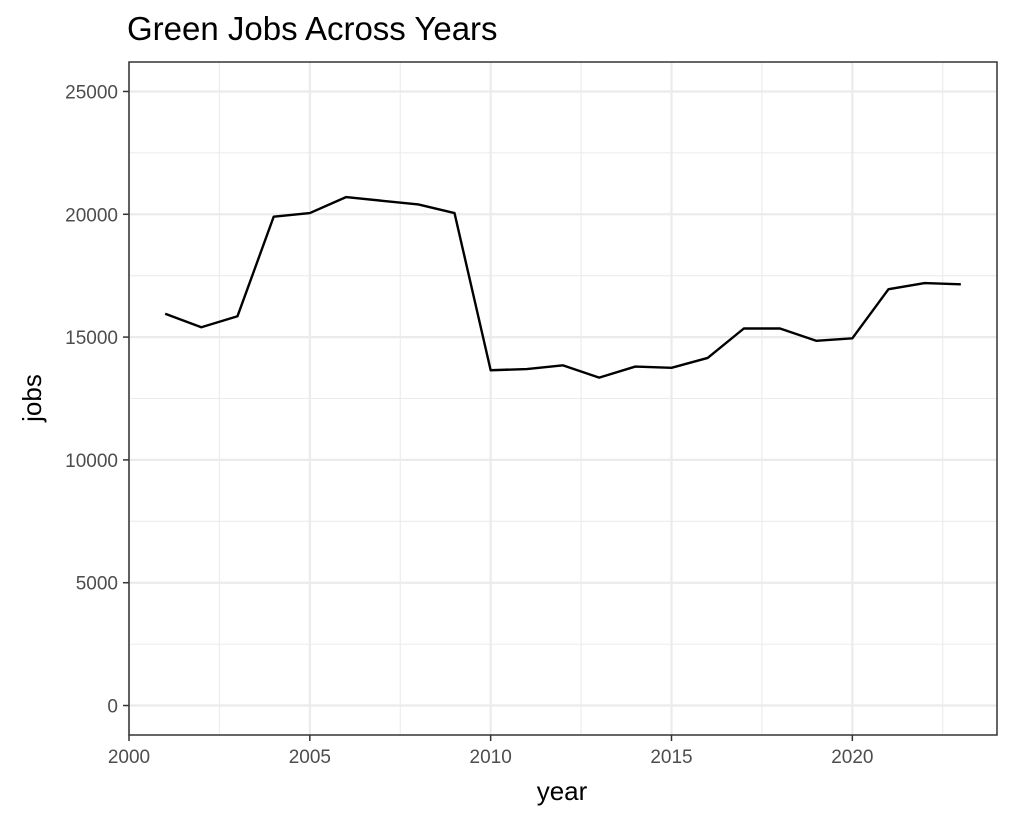  I want to click on x-tick-label: 2005, so click(310, 757).